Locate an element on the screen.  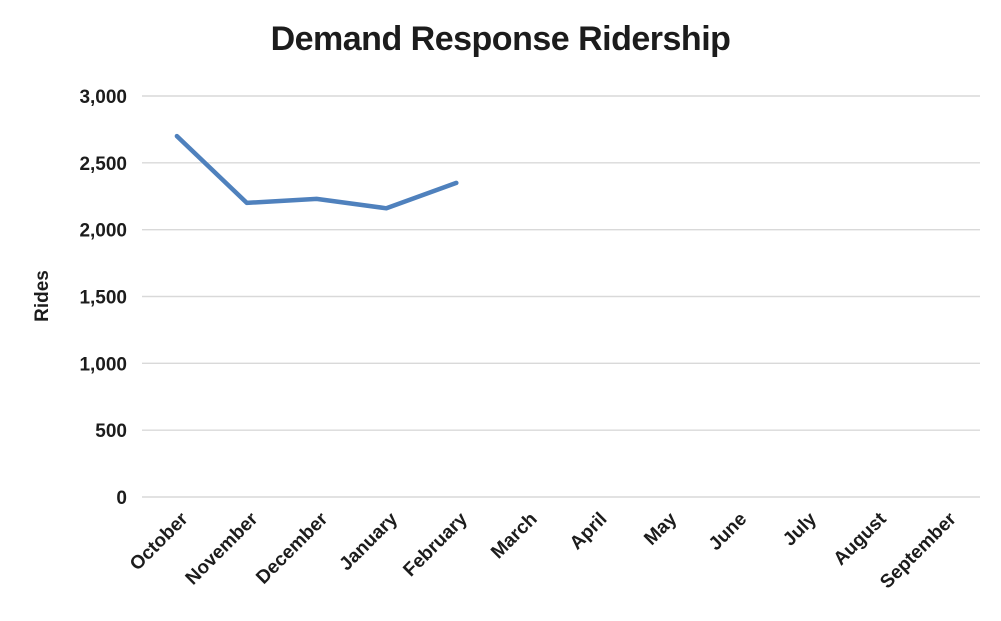
x-tick-label: January is located at coordinates (369, 541).